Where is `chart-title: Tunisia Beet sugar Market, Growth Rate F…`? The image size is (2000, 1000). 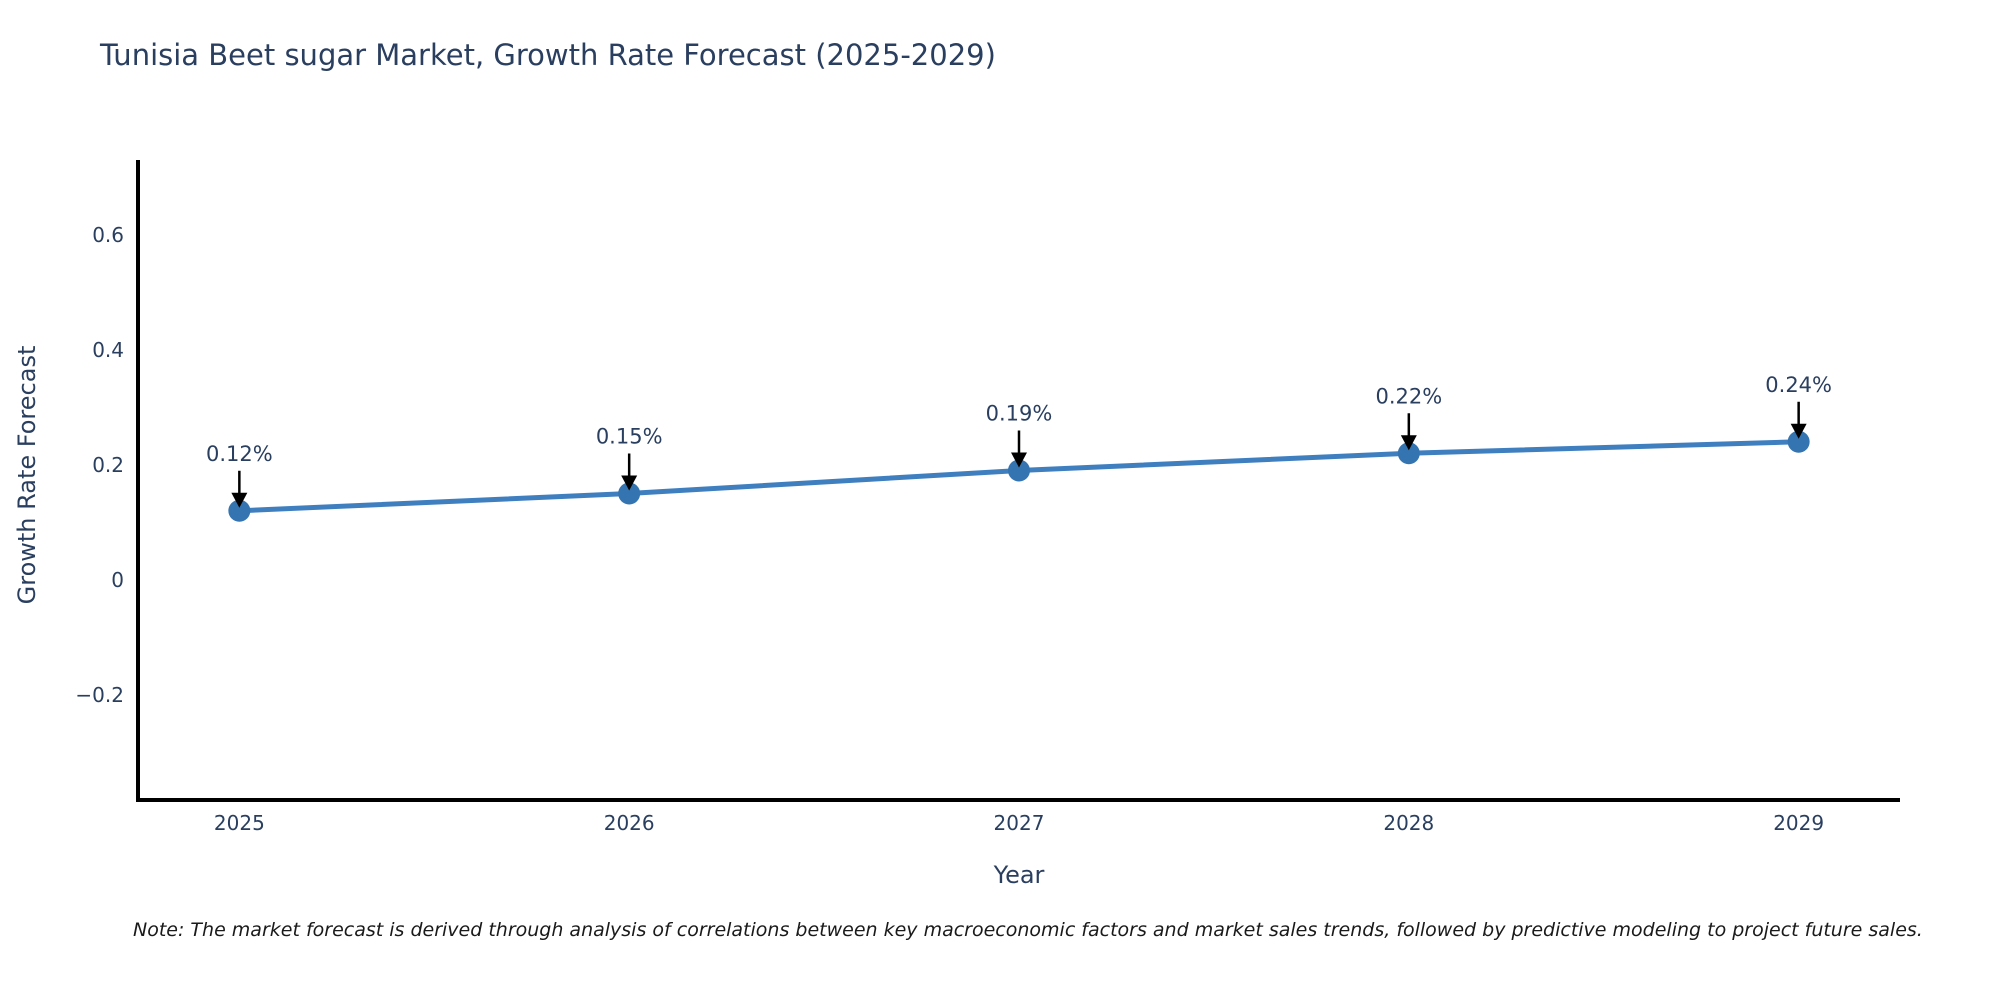
chart-title: Tunisia Beet sugar Market, Growth Rate F… is located at coordinates (548, 55).